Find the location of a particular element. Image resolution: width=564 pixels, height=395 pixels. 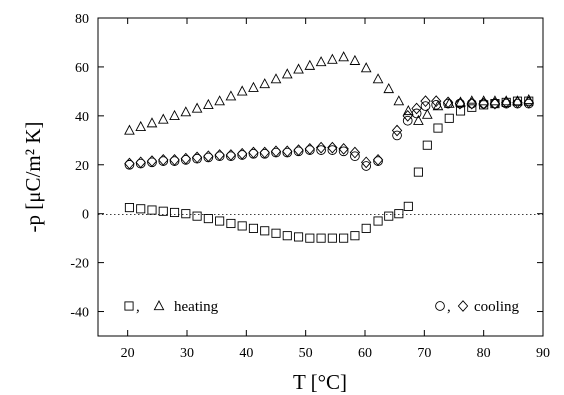

y-tick-label: 60 is located at coordinates (82, 68).